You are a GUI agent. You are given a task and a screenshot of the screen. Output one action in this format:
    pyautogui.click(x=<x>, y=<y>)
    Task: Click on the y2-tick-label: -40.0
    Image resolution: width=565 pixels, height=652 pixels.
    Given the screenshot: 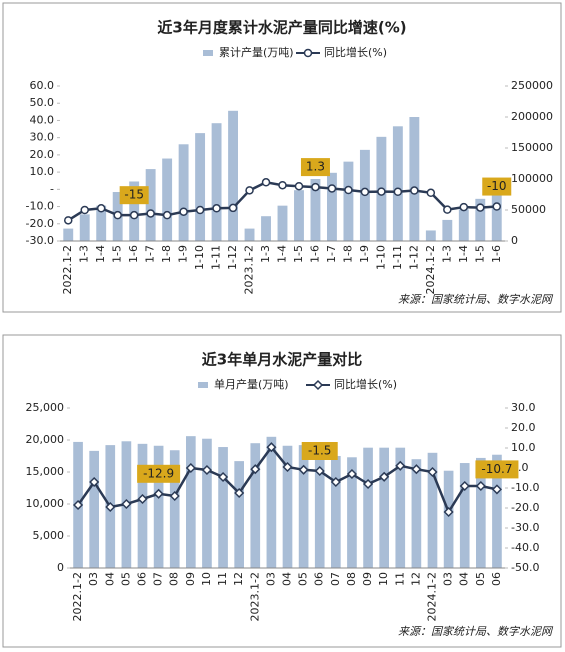 What is the action you would take?
    pyautogui.click(x=525, y=547)
    